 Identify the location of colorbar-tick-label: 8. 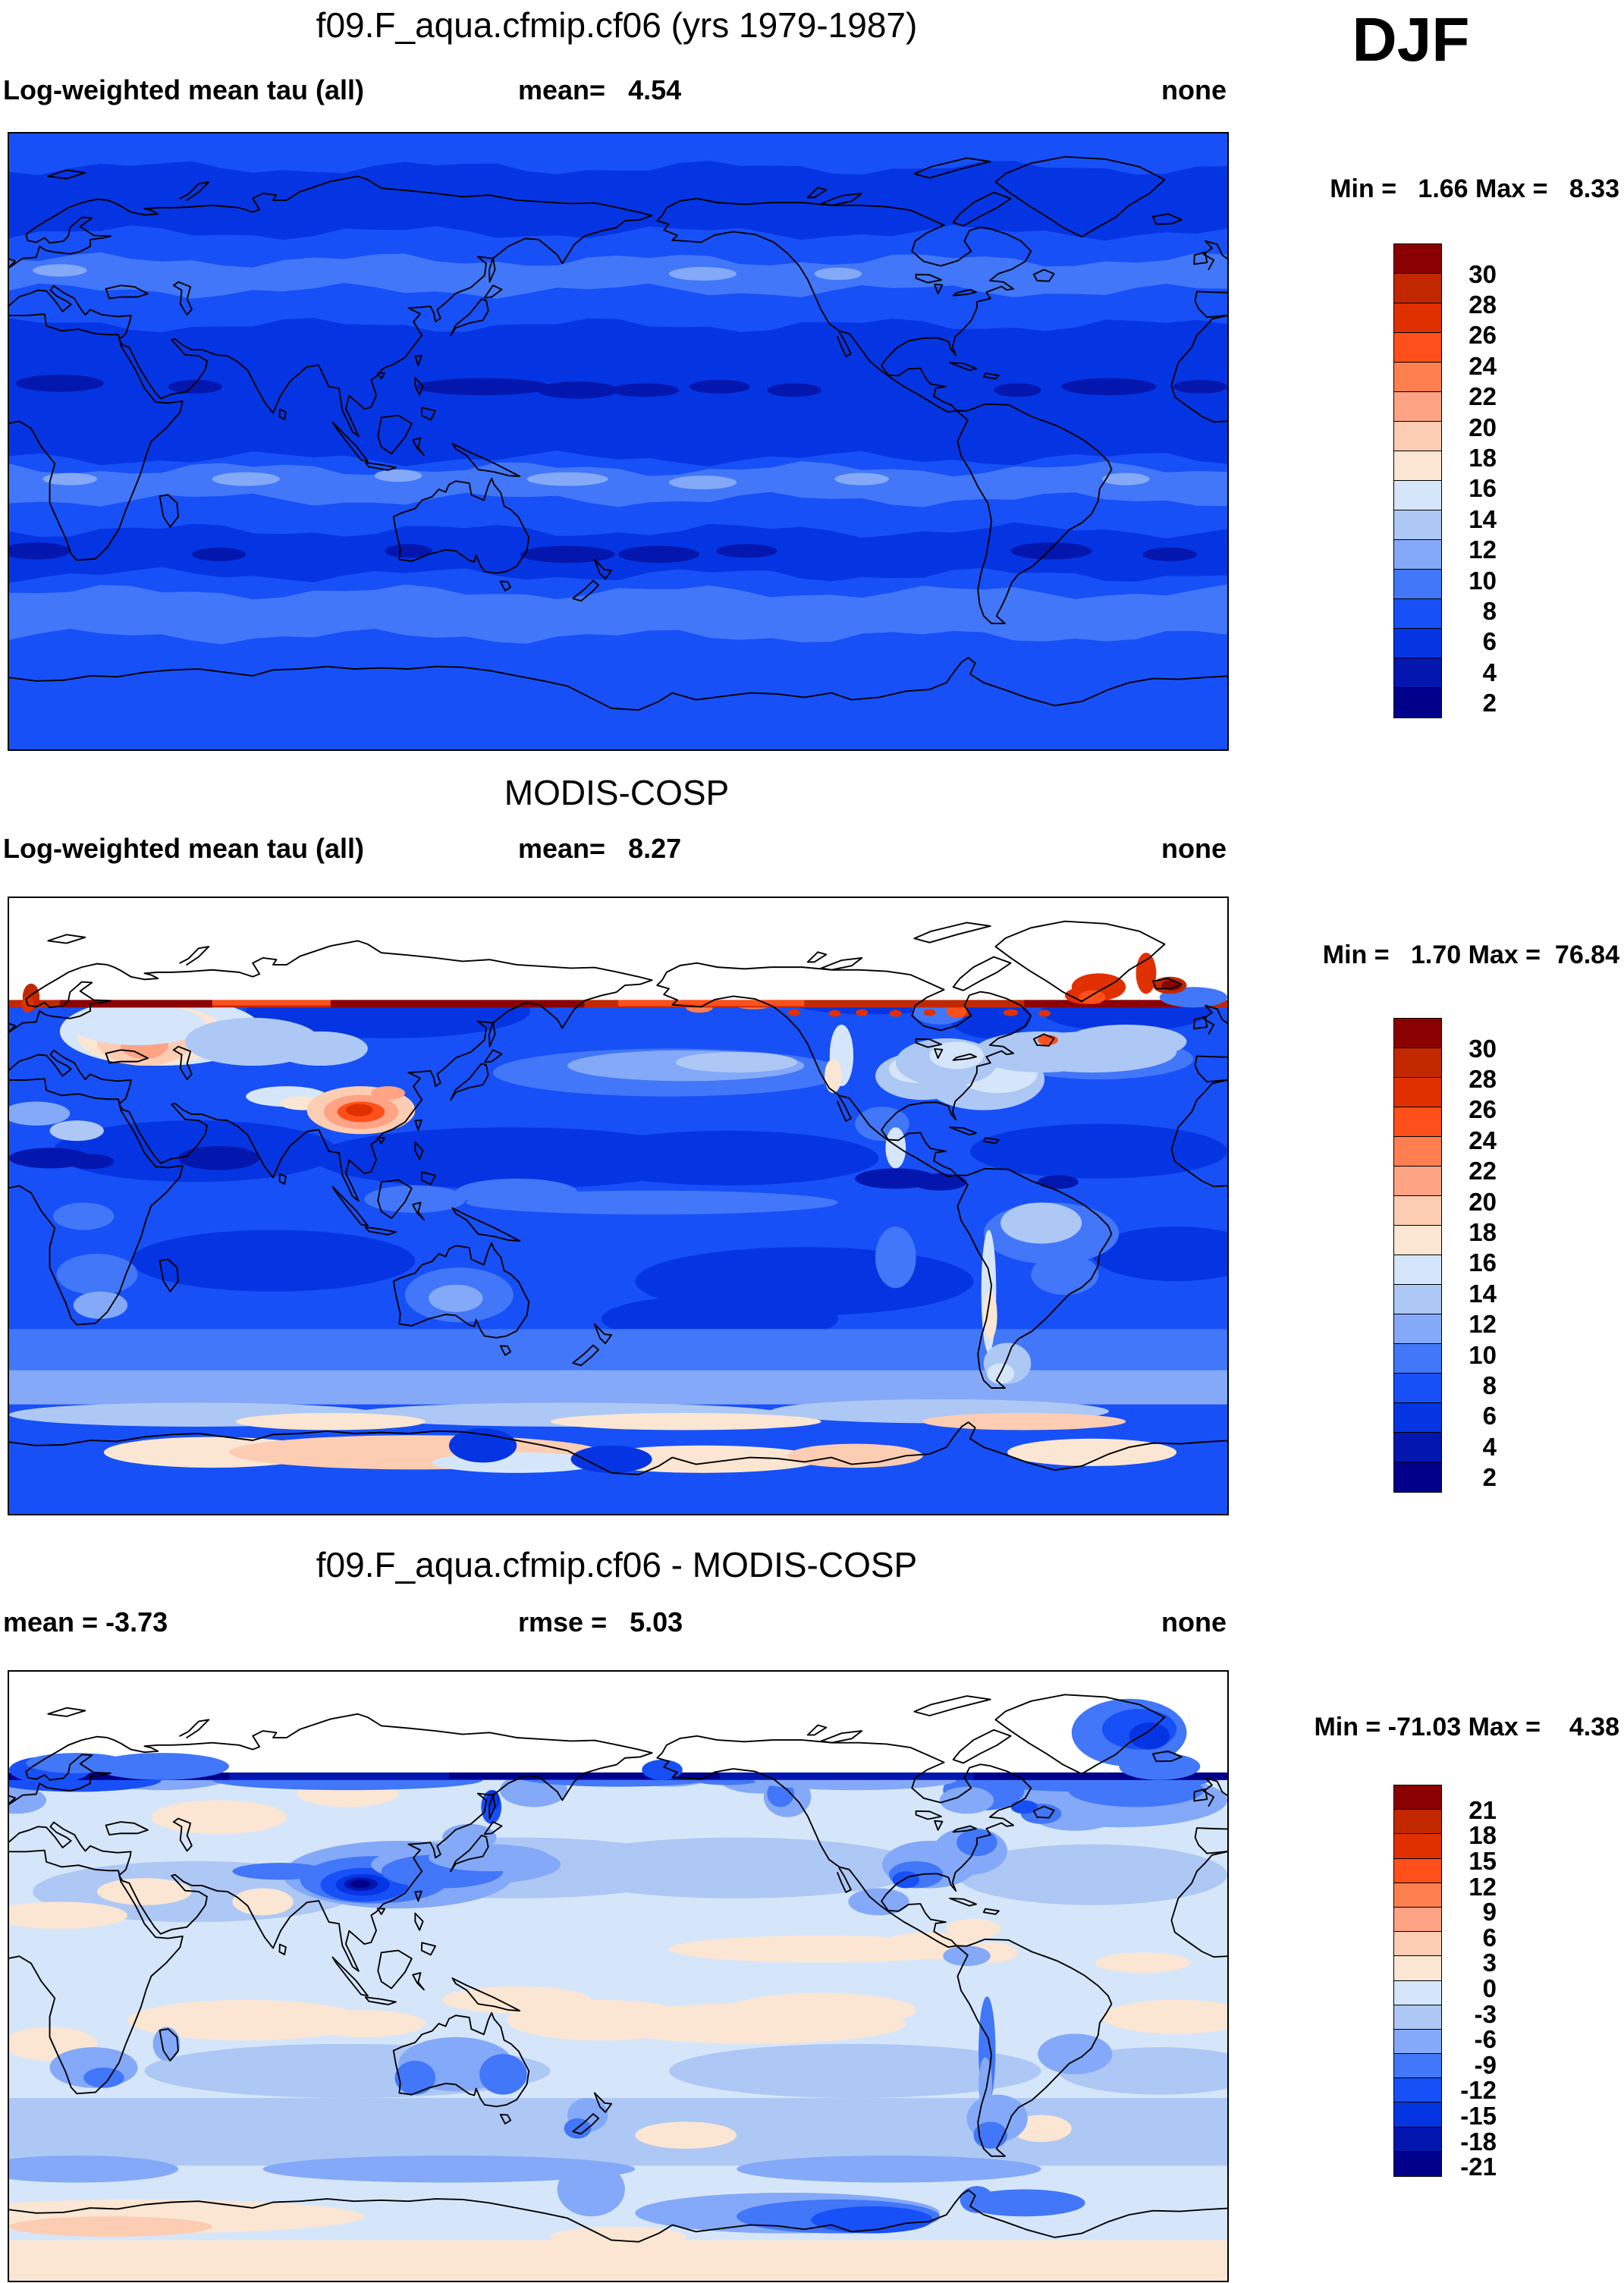
(1489, 610).